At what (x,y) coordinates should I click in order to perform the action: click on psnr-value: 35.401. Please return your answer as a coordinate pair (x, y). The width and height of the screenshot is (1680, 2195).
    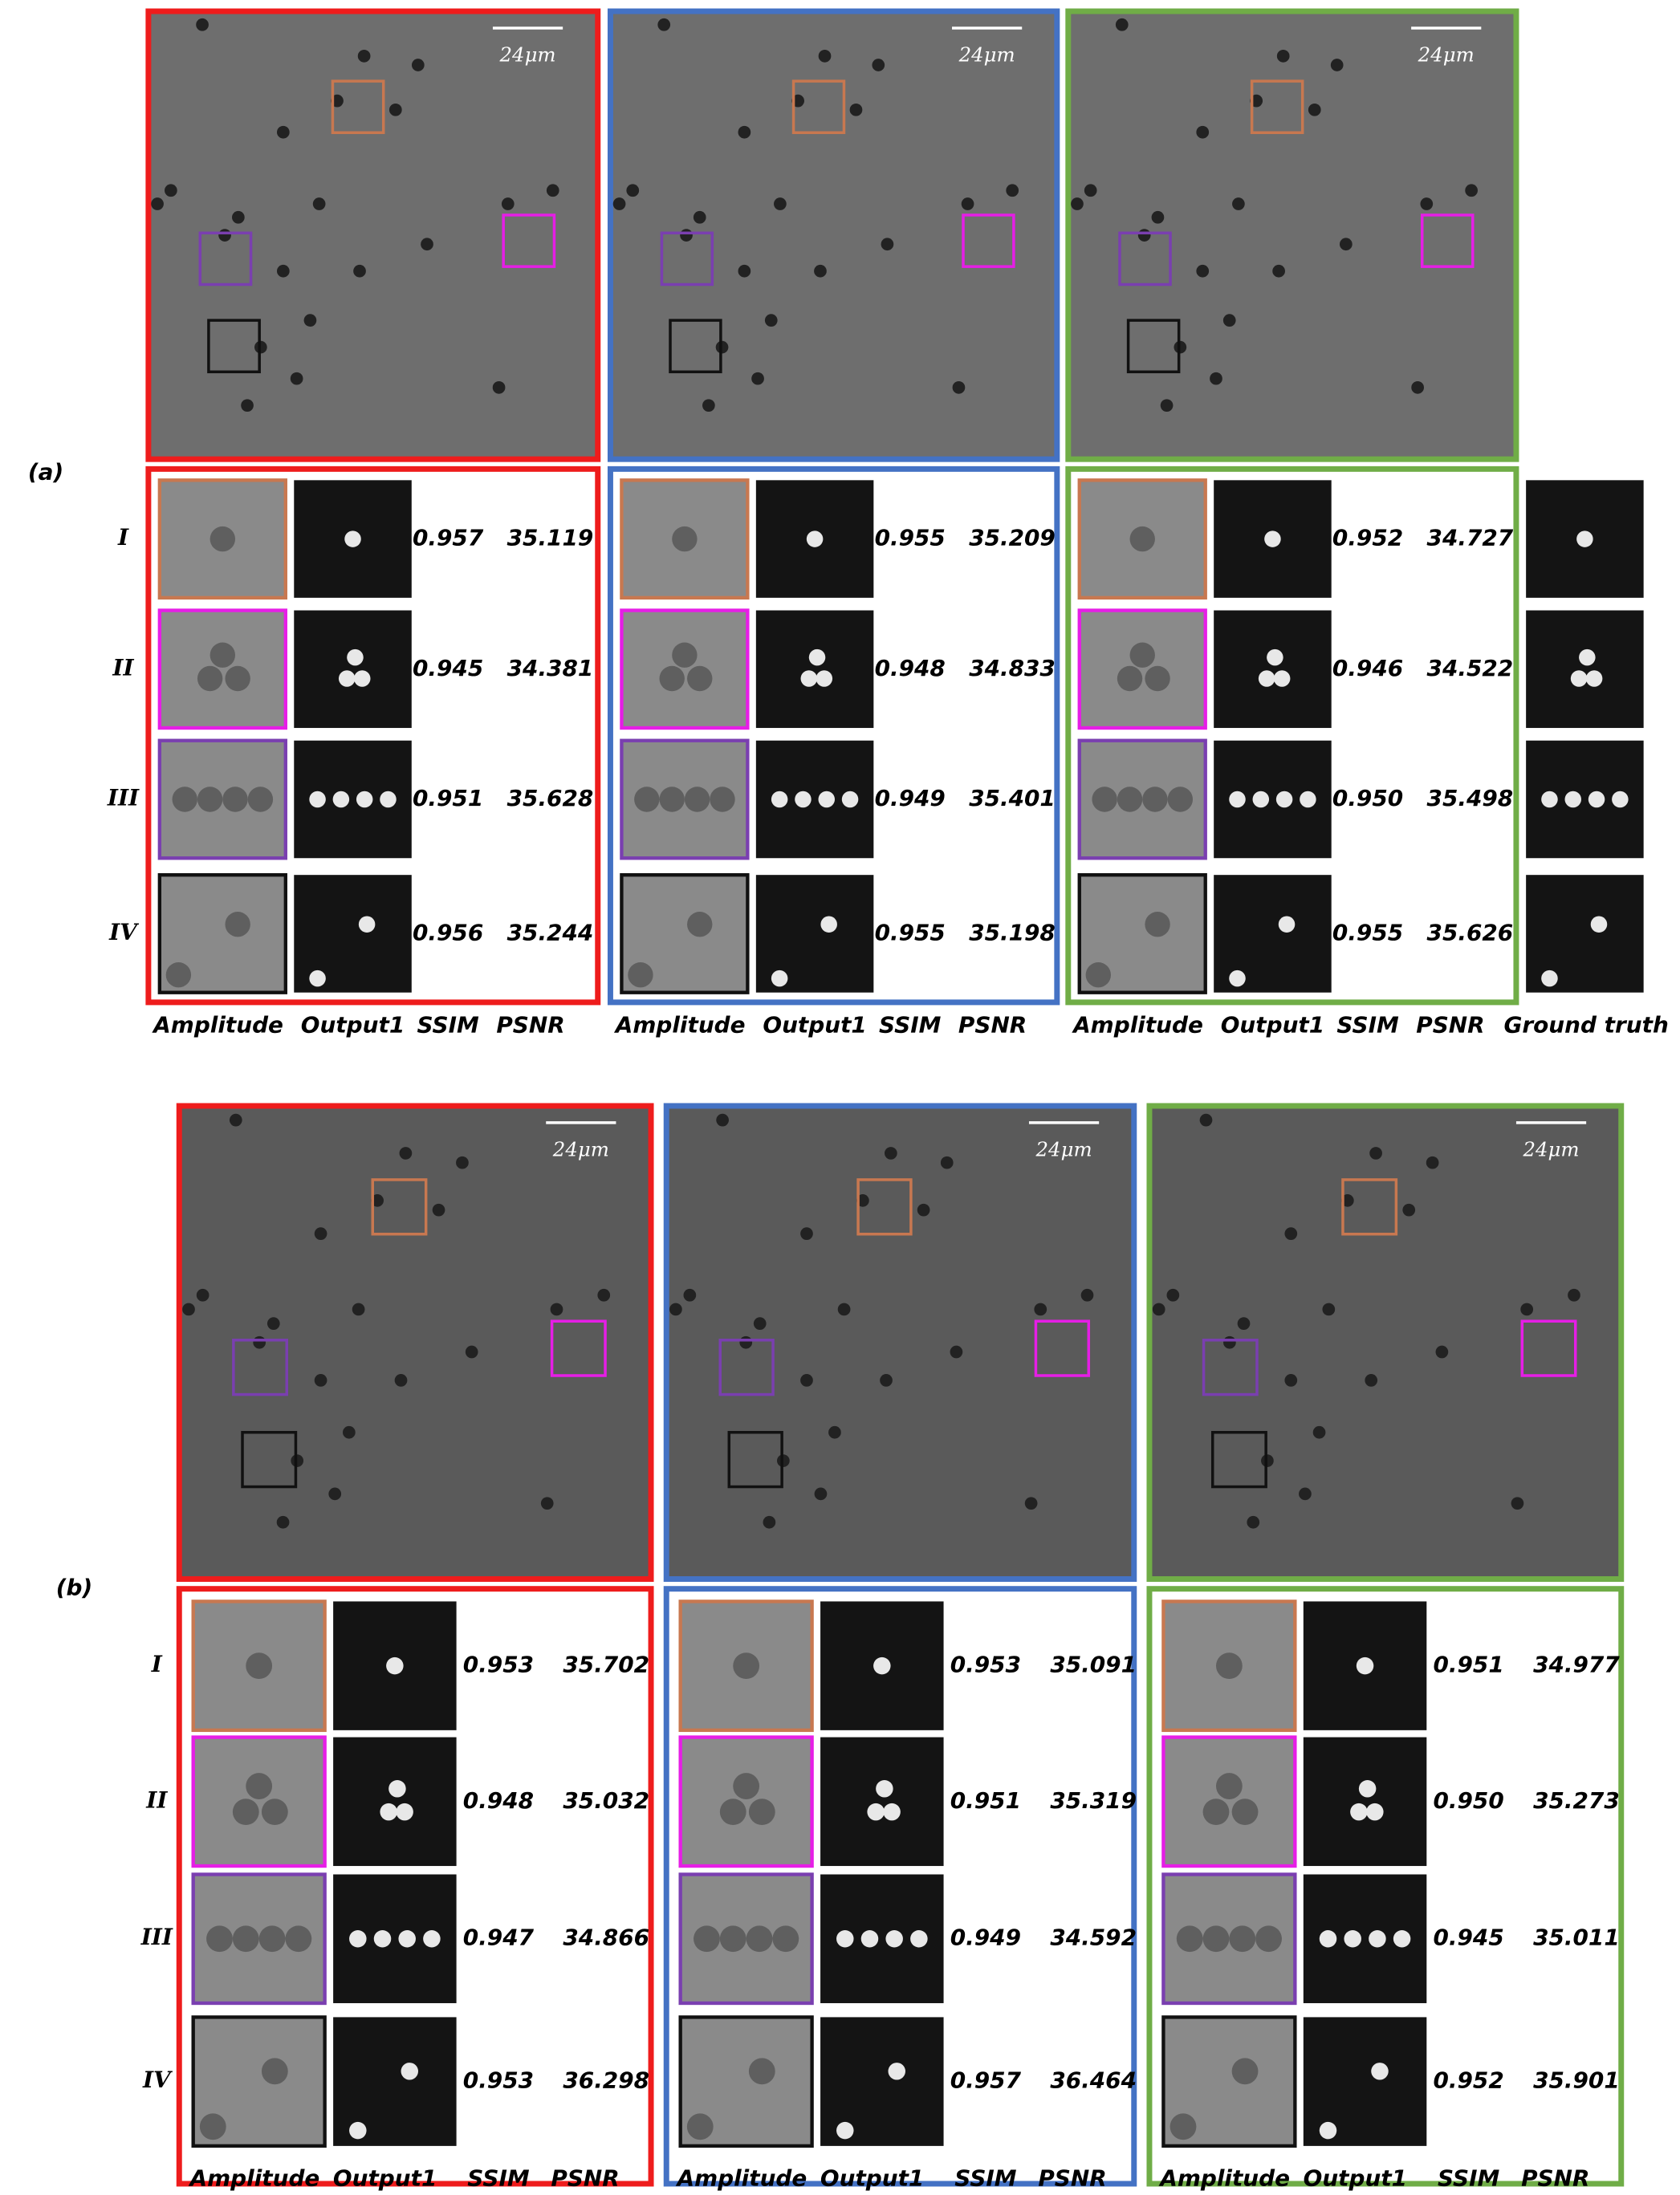
    Looking at the image, I should click on (1012, 798).